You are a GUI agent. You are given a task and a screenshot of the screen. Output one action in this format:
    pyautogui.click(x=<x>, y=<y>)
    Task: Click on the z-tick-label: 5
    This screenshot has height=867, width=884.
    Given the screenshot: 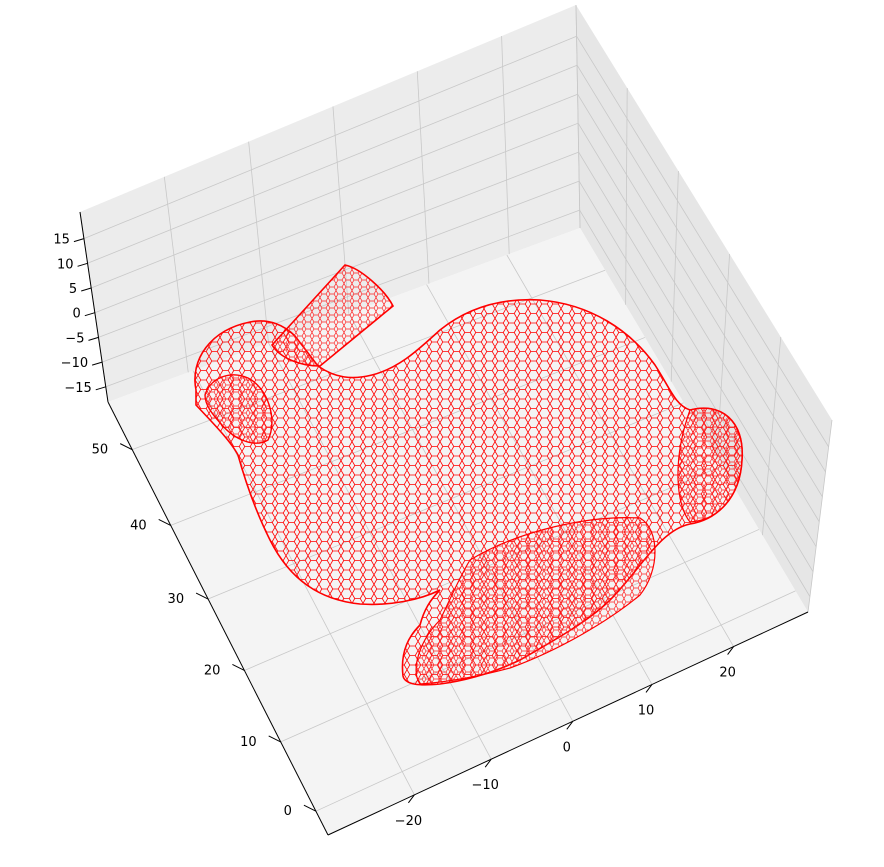 What is the action you would take?
    pyautogui.click(x=73, y=289)
    